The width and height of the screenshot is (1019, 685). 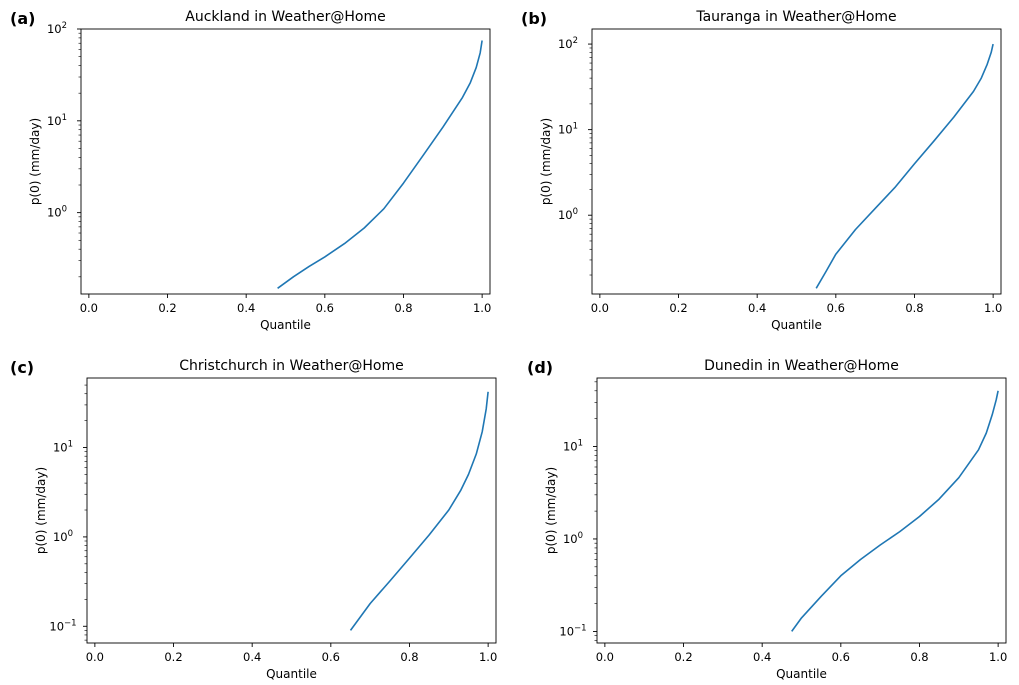 What do you see at coordinates (801, 366) in the screenshot?
I see `chart-title: Dunedin in Weather@Home` at bounding box center [801, 366].